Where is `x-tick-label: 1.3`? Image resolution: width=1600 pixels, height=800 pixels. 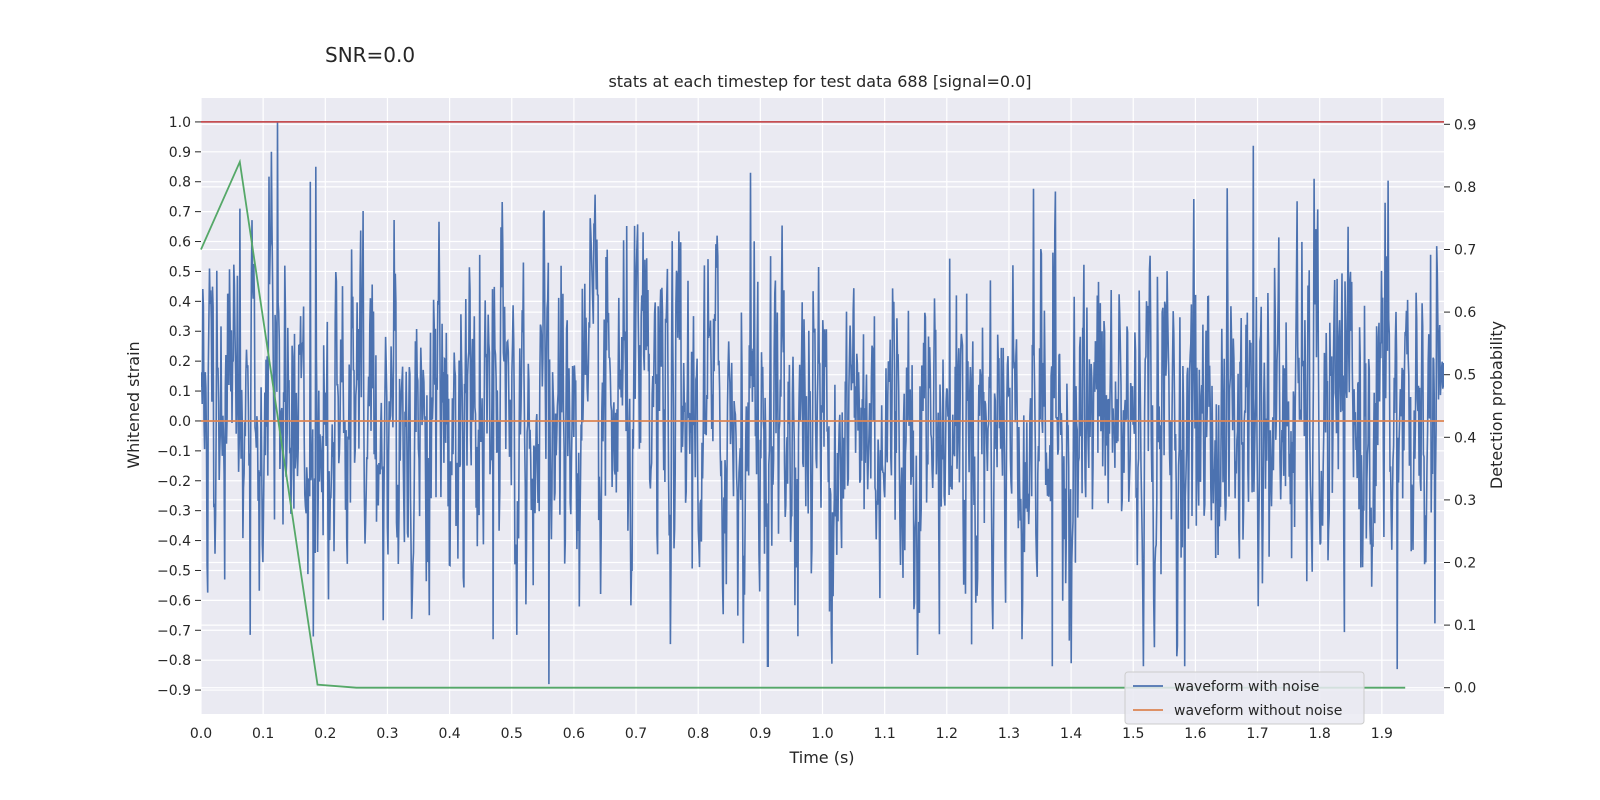
x-tick-label: 1.3 is located at coordinates (1009, 734).